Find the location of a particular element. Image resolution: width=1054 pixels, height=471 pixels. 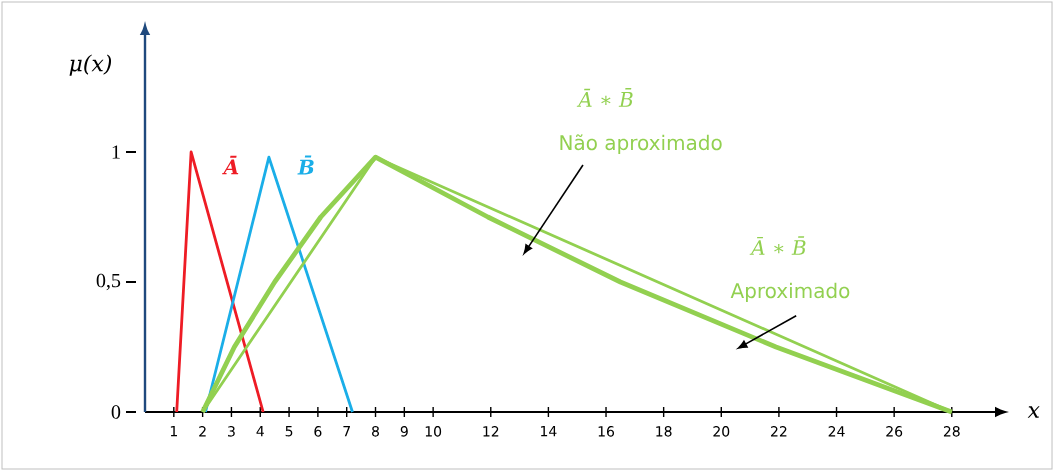

y-axis-title: μ(x) is located at coordinates (90, 65).